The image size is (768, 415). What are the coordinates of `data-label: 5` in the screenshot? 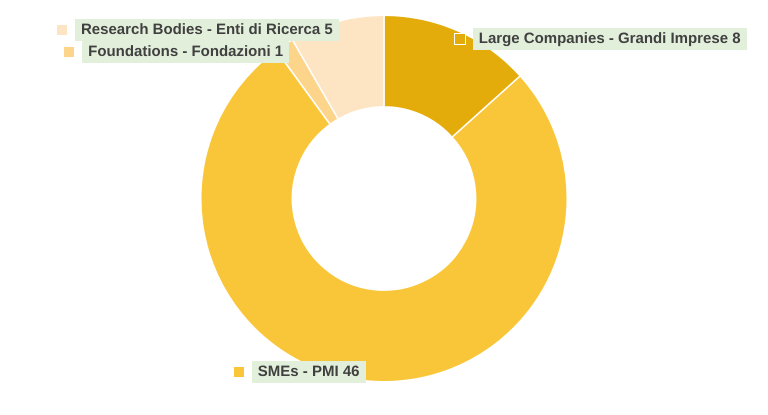 It's located at (328, 29).